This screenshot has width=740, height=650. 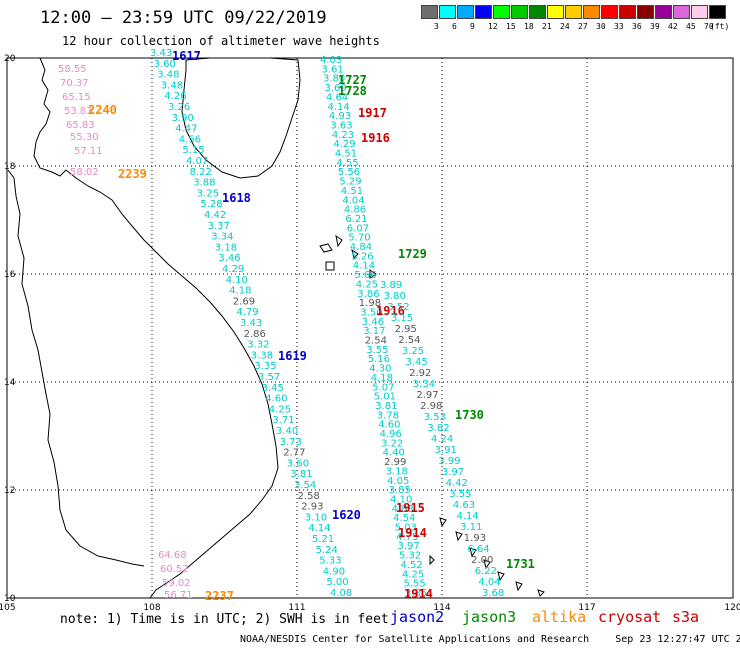 I want to click on wave-height-value: 60.52, so click(x=174, y=569).